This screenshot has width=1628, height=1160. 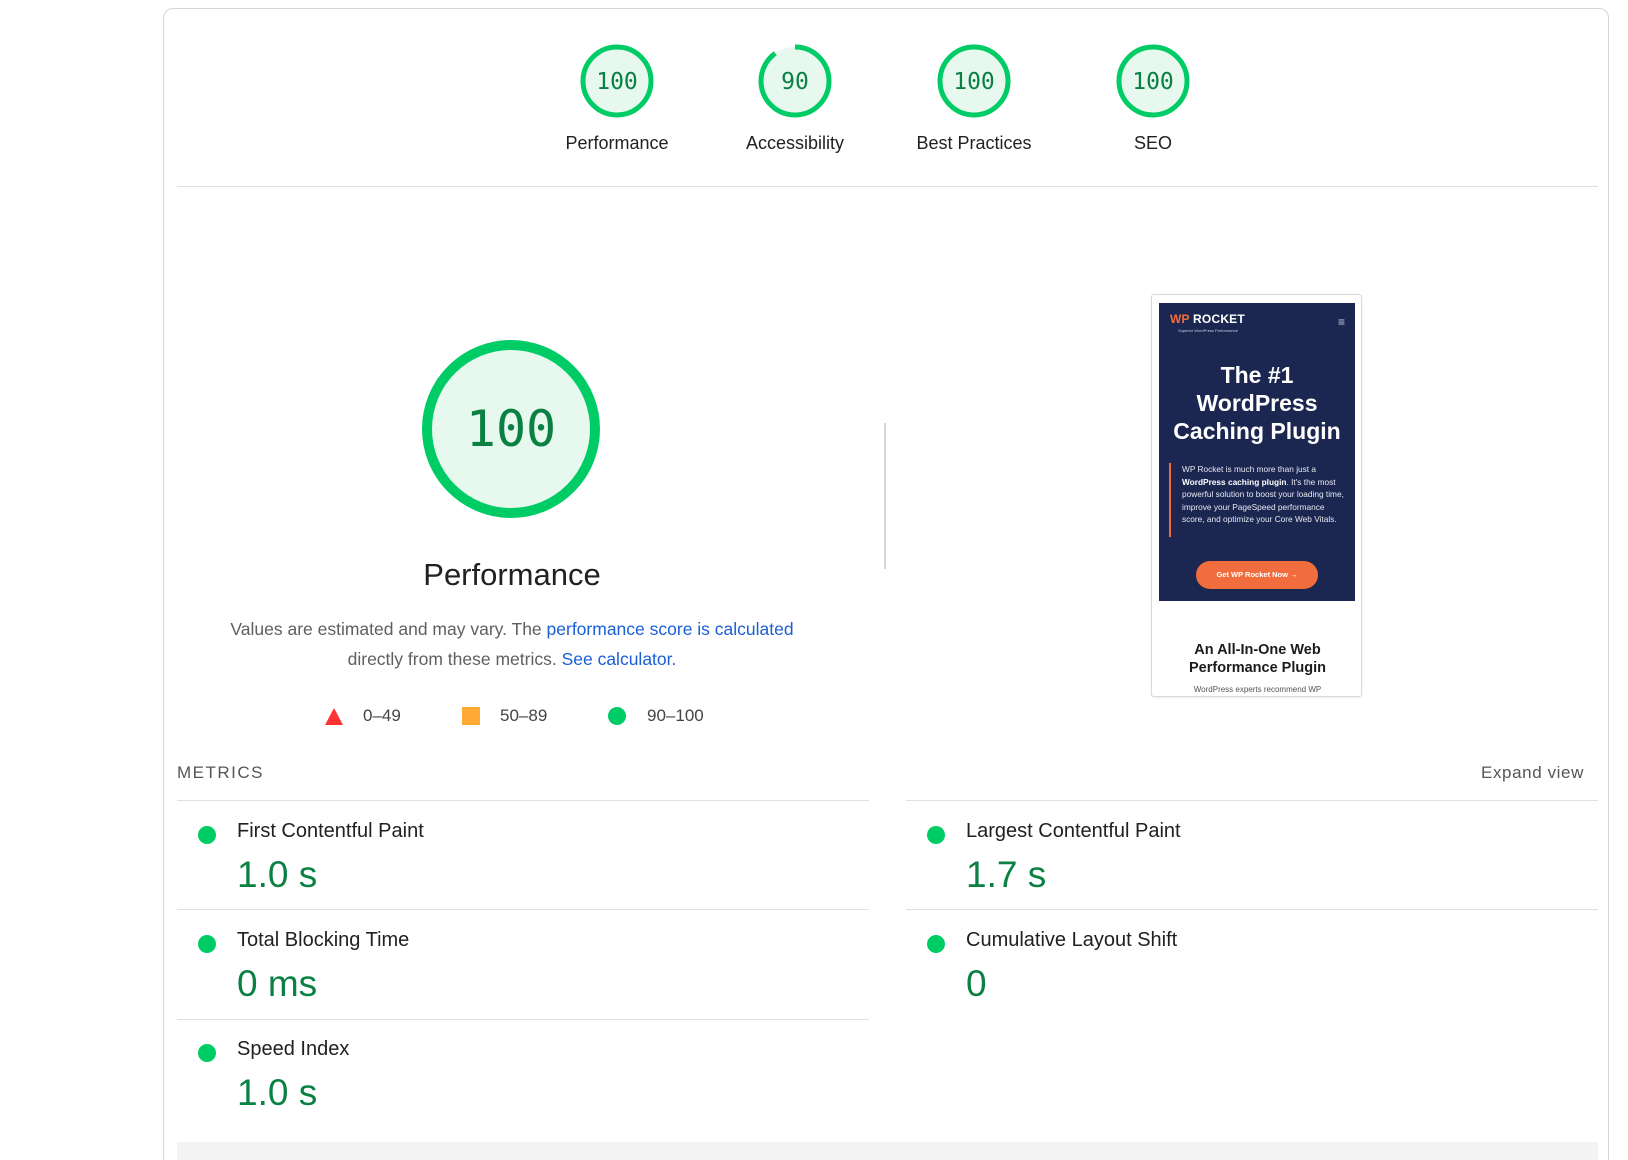 What do you see at coordinates (388, 629) in the screenshot?
I see `desc-text: Values are estimated and may vary. The` at bounding box center [388, 629].